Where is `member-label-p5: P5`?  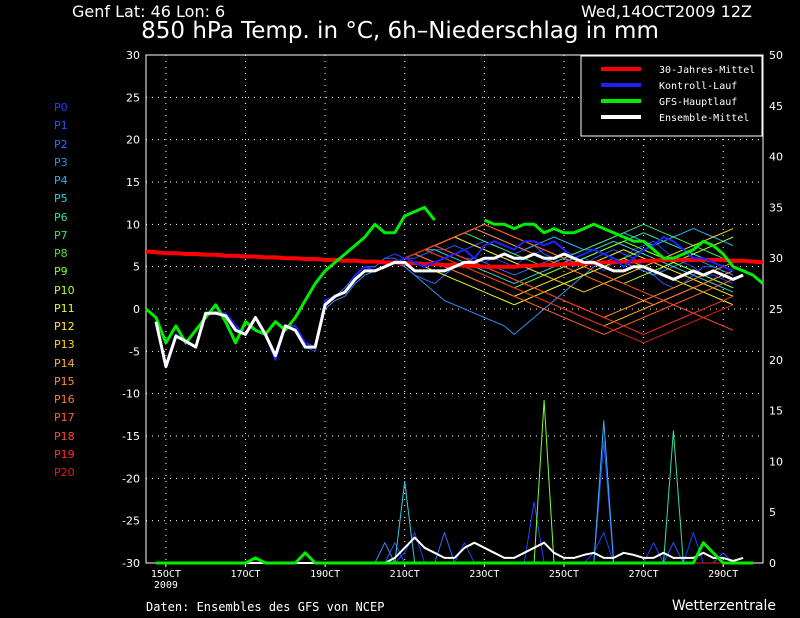
member-label-p5: P5 is located at coordinates (61, 199).